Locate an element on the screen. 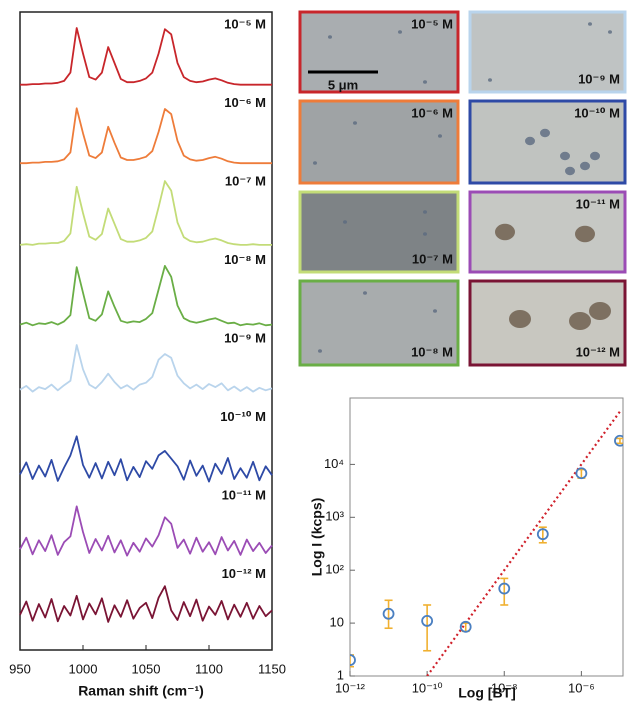  legend-label: 10⁻⁶ M is located at coordinates (245, 102).